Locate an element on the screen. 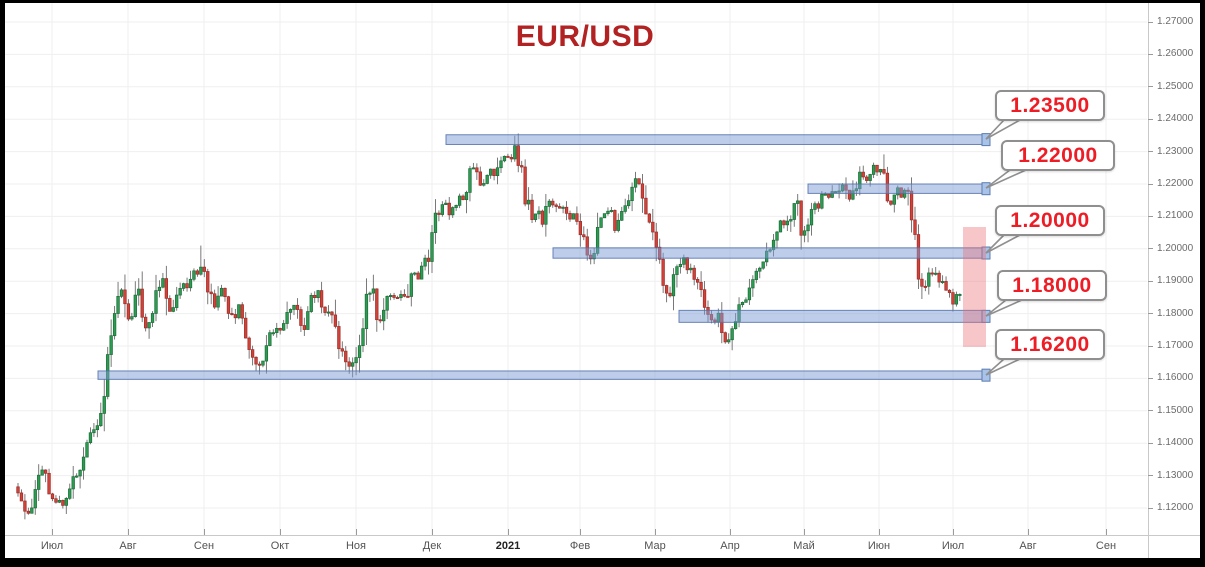  highlight-zone is located at coordinates (974, 287).